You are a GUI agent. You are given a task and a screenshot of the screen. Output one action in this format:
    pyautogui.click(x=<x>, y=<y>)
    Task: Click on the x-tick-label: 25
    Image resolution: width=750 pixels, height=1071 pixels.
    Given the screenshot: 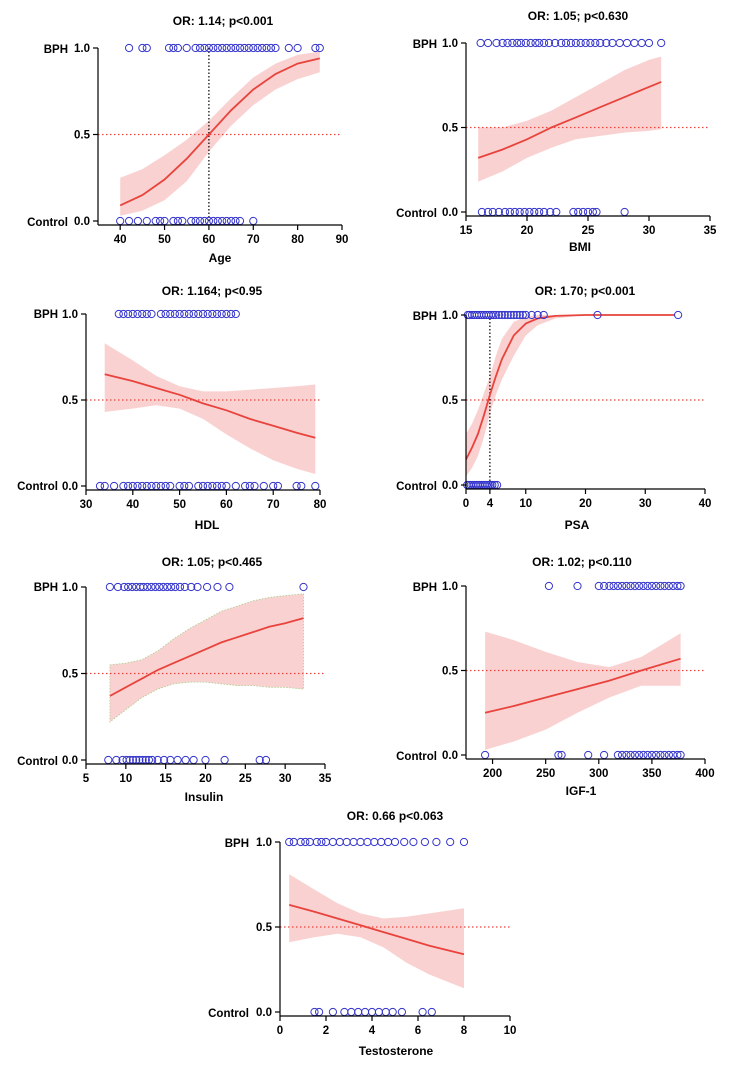 What is the action you would take?
    pyautogui.click(x=588, y=231)
    